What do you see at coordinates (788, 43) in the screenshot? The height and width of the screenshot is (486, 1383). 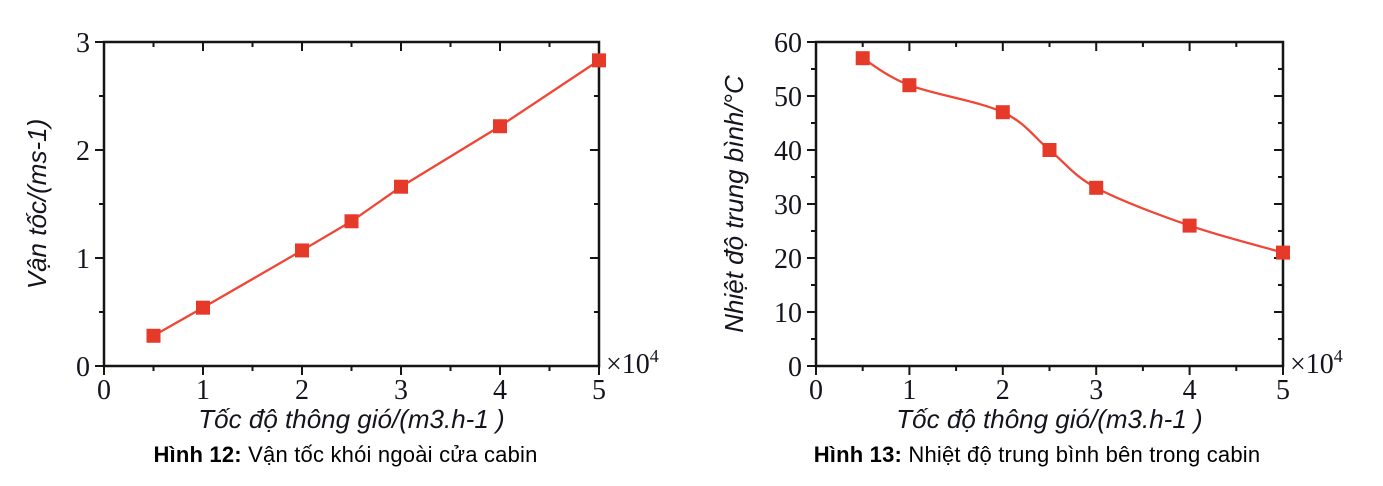 I see `svg-text: 60` at bounding box center [788, 43].